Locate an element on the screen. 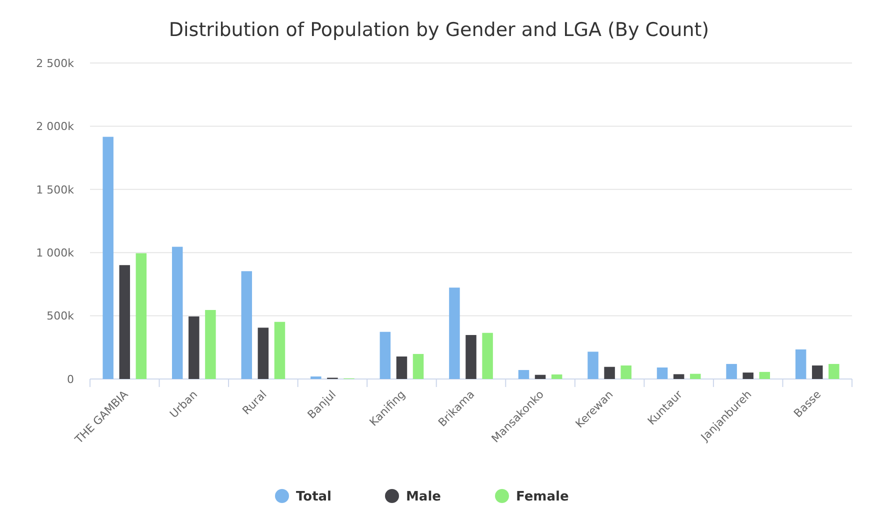  legend-label: Female is located at coordinates (542, 497).